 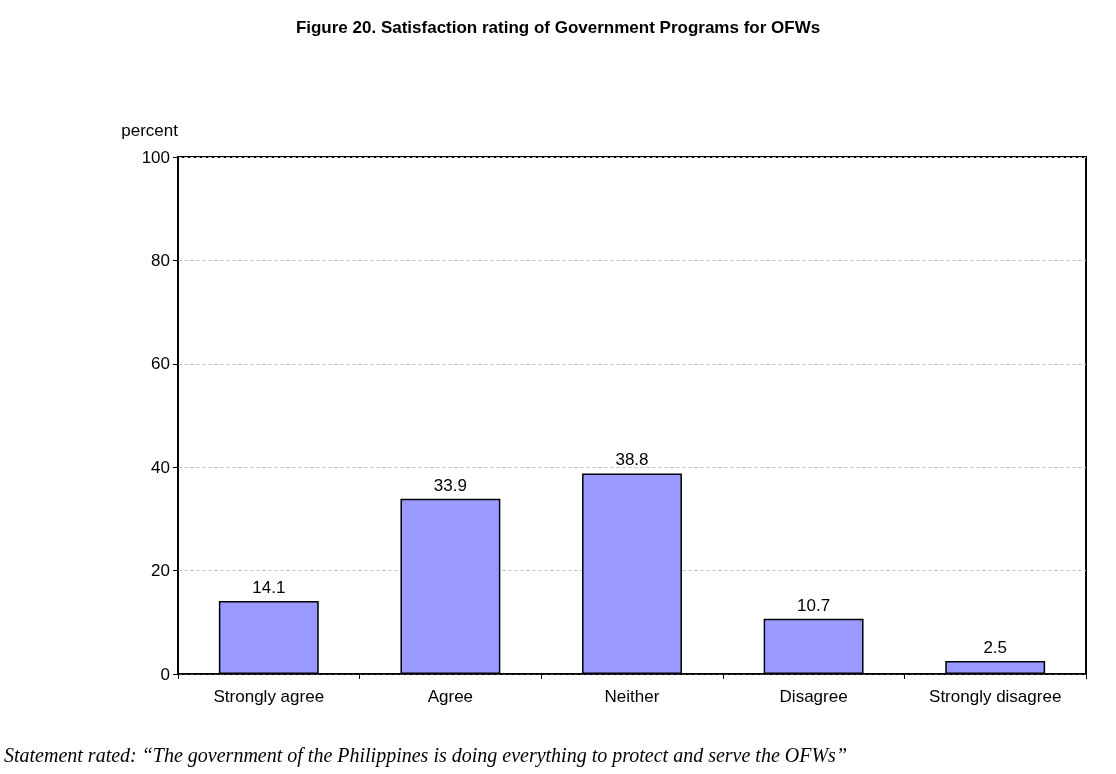 I want to click on y-tick-label: 60, so click(x=160, y=364).